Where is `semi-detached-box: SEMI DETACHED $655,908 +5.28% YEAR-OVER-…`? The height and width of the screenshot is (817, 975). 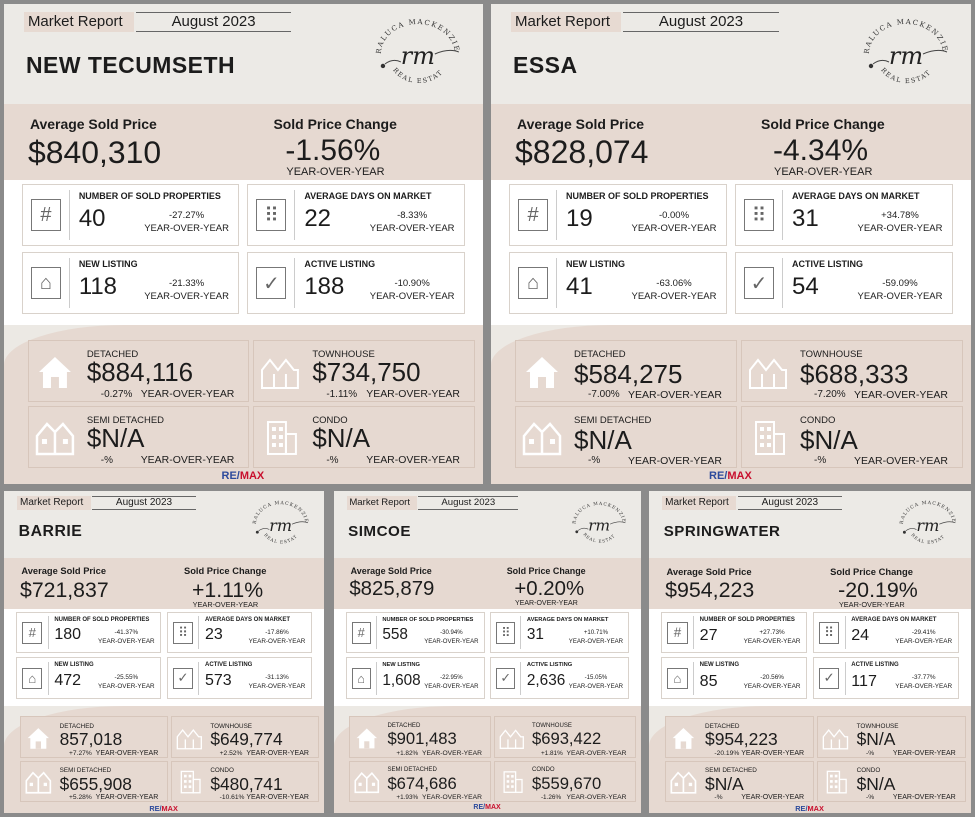 semi-detached-box: SEMI DETACHED $655,908 +5.28% YEAR-OVER-… is located at coordinates (94, 781).